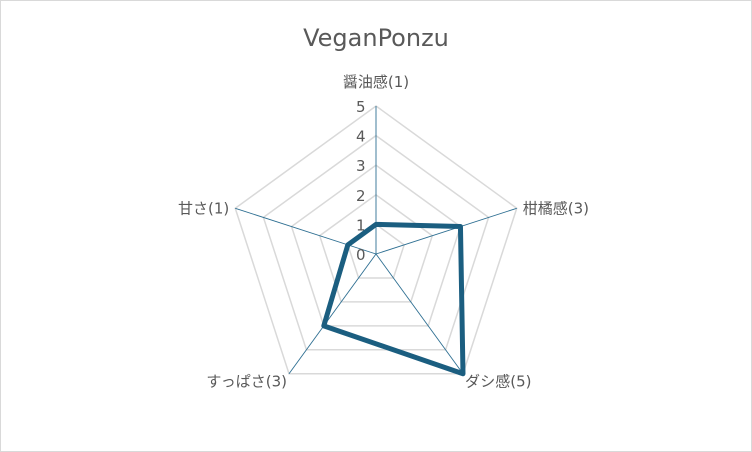 Image resolution: width=752 pixels, height=452 pixels. What do you see at coordinates (556, 208) in the screenshot?
I see `category-label: 柑橘感(3)` at bounding box center [556, 208].